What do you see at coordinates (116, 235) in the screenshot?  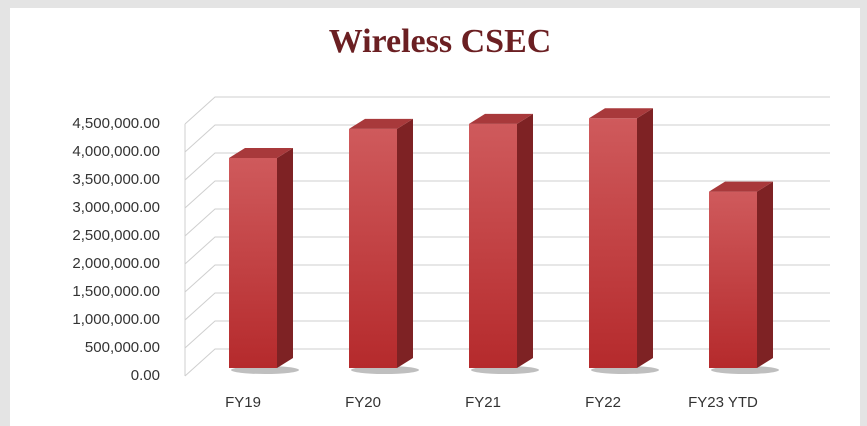 I see `y-tick-label: 2,500,000.00` at bounding box center [116, 235].